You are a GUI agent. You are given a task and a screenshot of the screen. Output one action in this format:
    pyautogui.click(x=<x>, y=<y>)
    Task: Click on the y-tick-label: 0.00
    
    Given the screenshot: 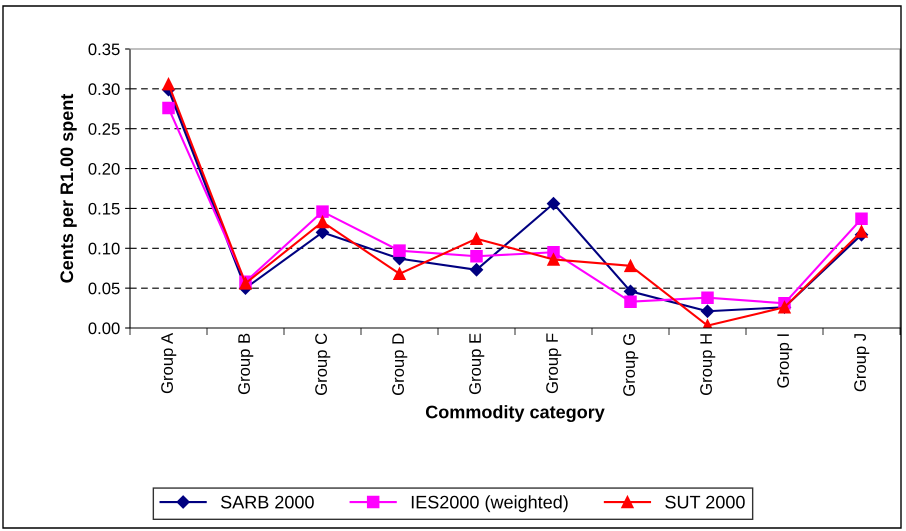 What is the action you would take?
    pyautogui.click(x=104, y=328)
    